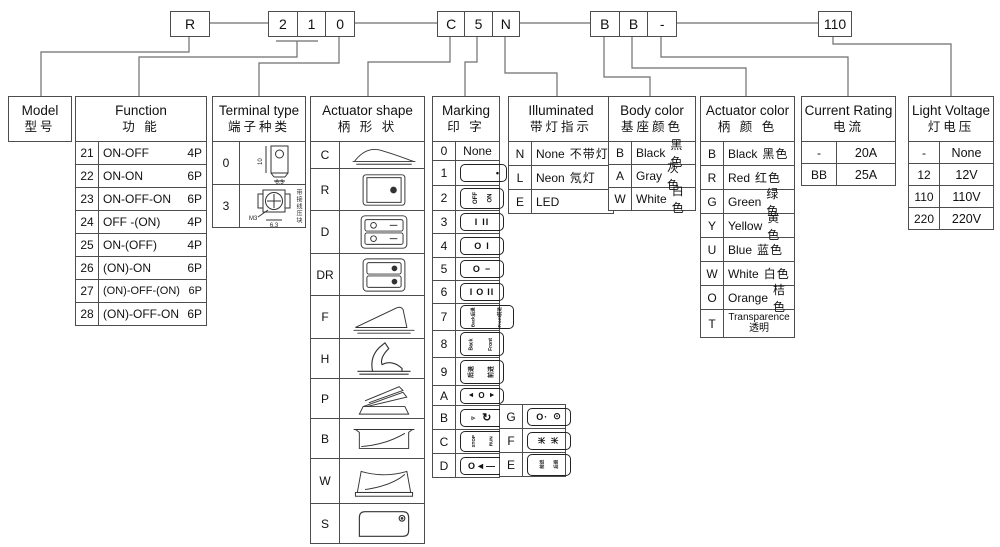 The height and width of the screenshot is (547, 1000). Describe the element at coordinates (367, 316) in the screenshot. I see `table-row: F` at that location.